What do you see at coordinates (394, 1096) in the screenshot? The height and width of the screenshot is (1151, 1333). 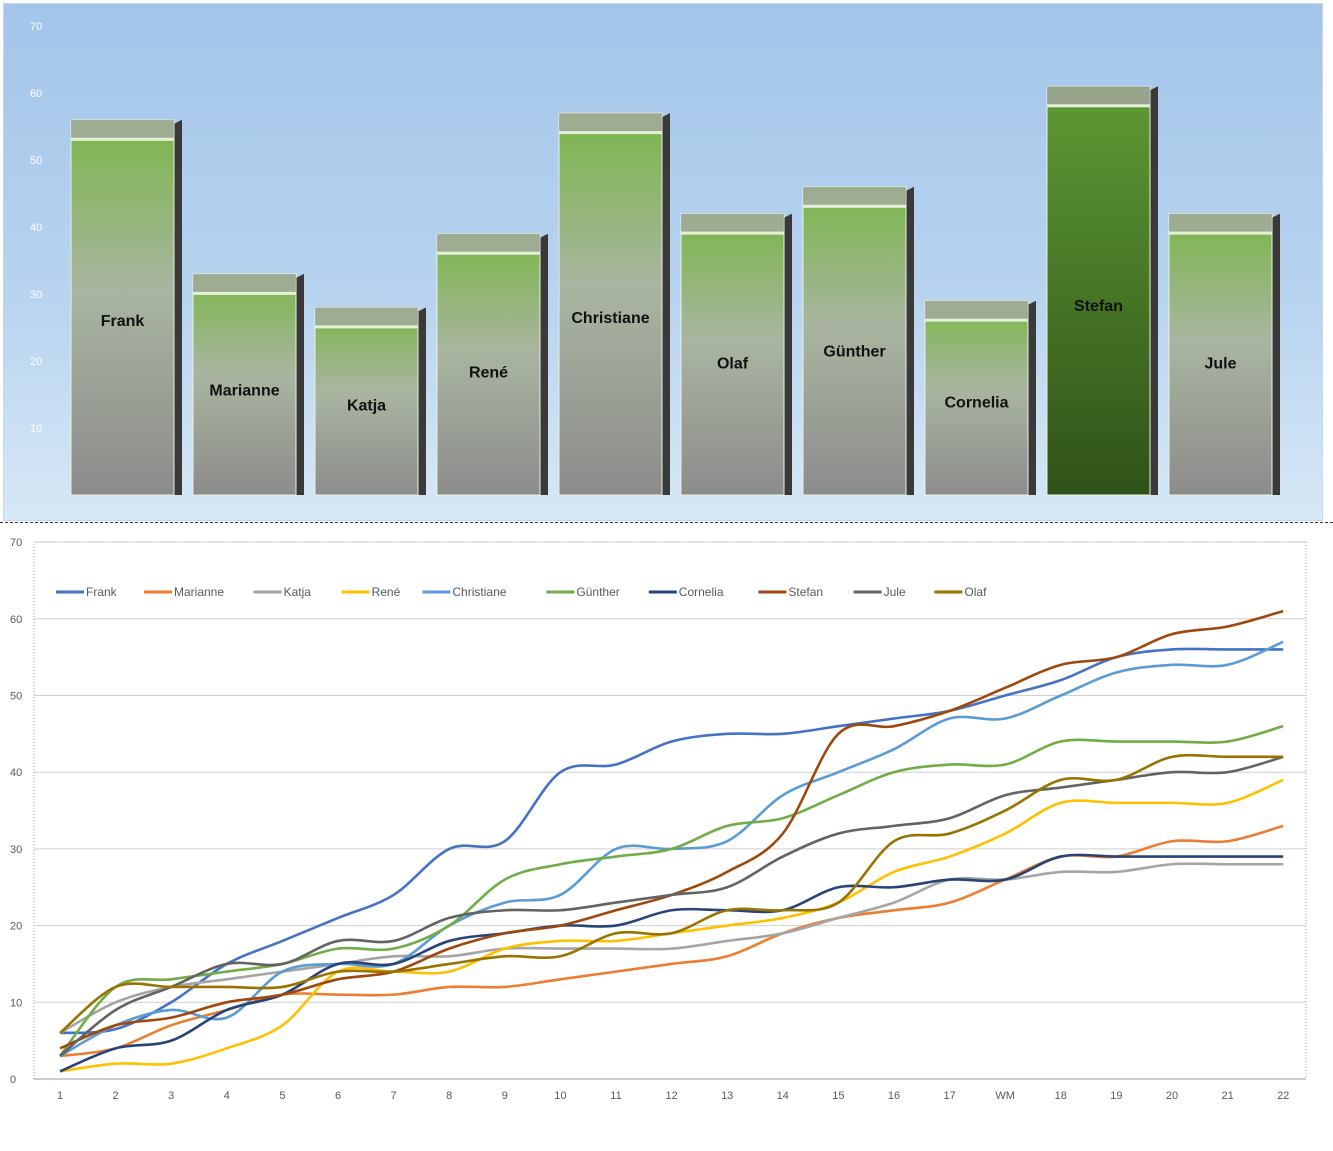 I see `x-tick-label: 7` at bounding box center [394, 1096].